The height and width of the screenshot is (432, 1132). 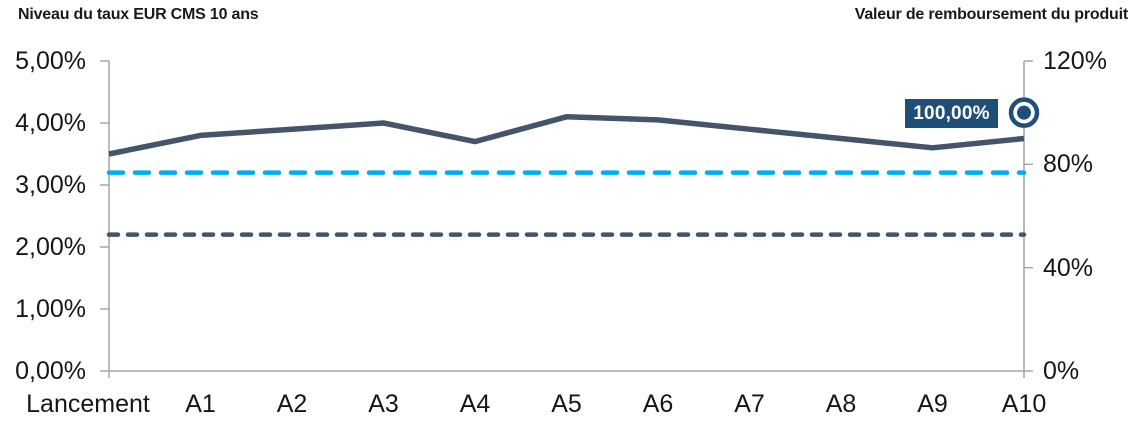 What do you see at coordinates (951, 113) in the screenshot?
I see `final-value-callout: 100,00%` at bounding box center [951, 113].